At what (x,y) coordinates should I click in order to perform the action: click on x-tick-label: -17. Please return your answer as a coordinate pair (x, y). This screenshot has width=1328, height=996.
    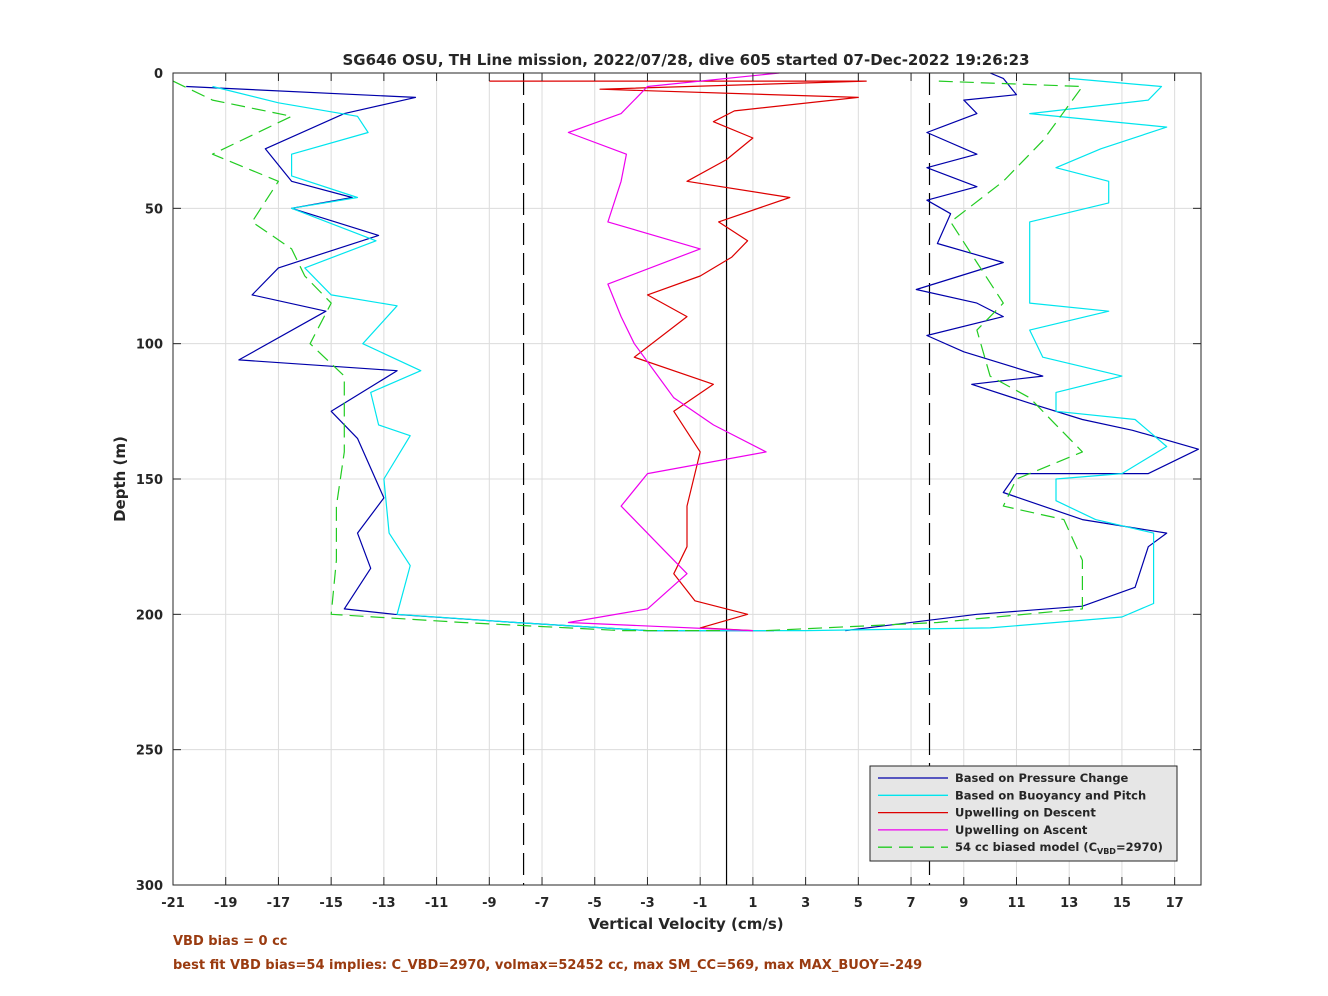
    Looking at the image, I should click on (279, 903).